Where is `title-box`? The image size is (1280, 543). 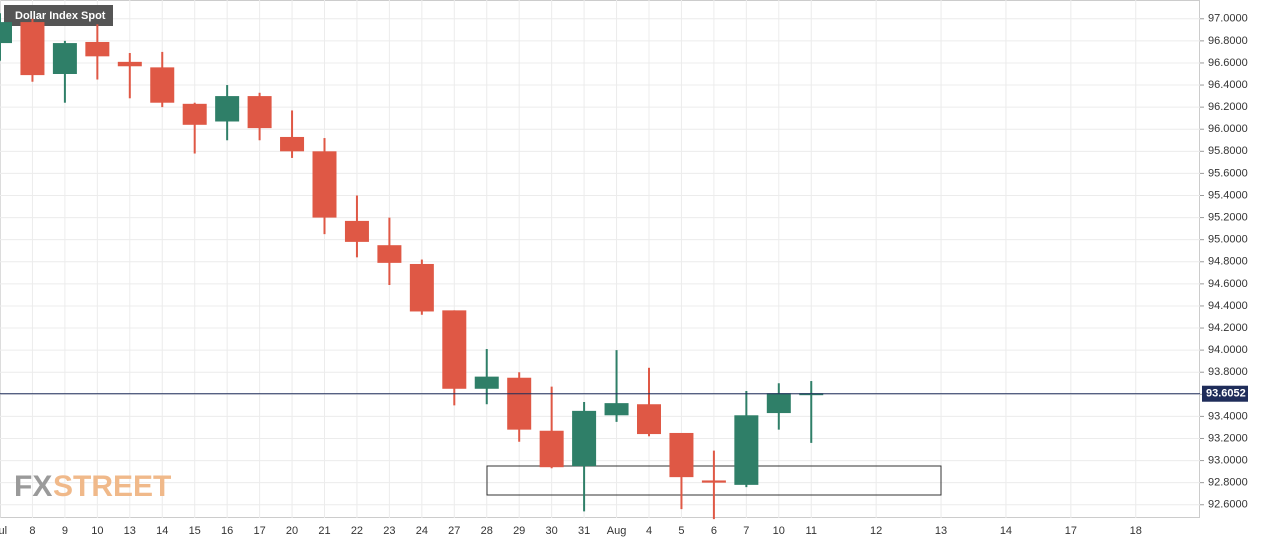
title-box is located at coordinates (58, 15).